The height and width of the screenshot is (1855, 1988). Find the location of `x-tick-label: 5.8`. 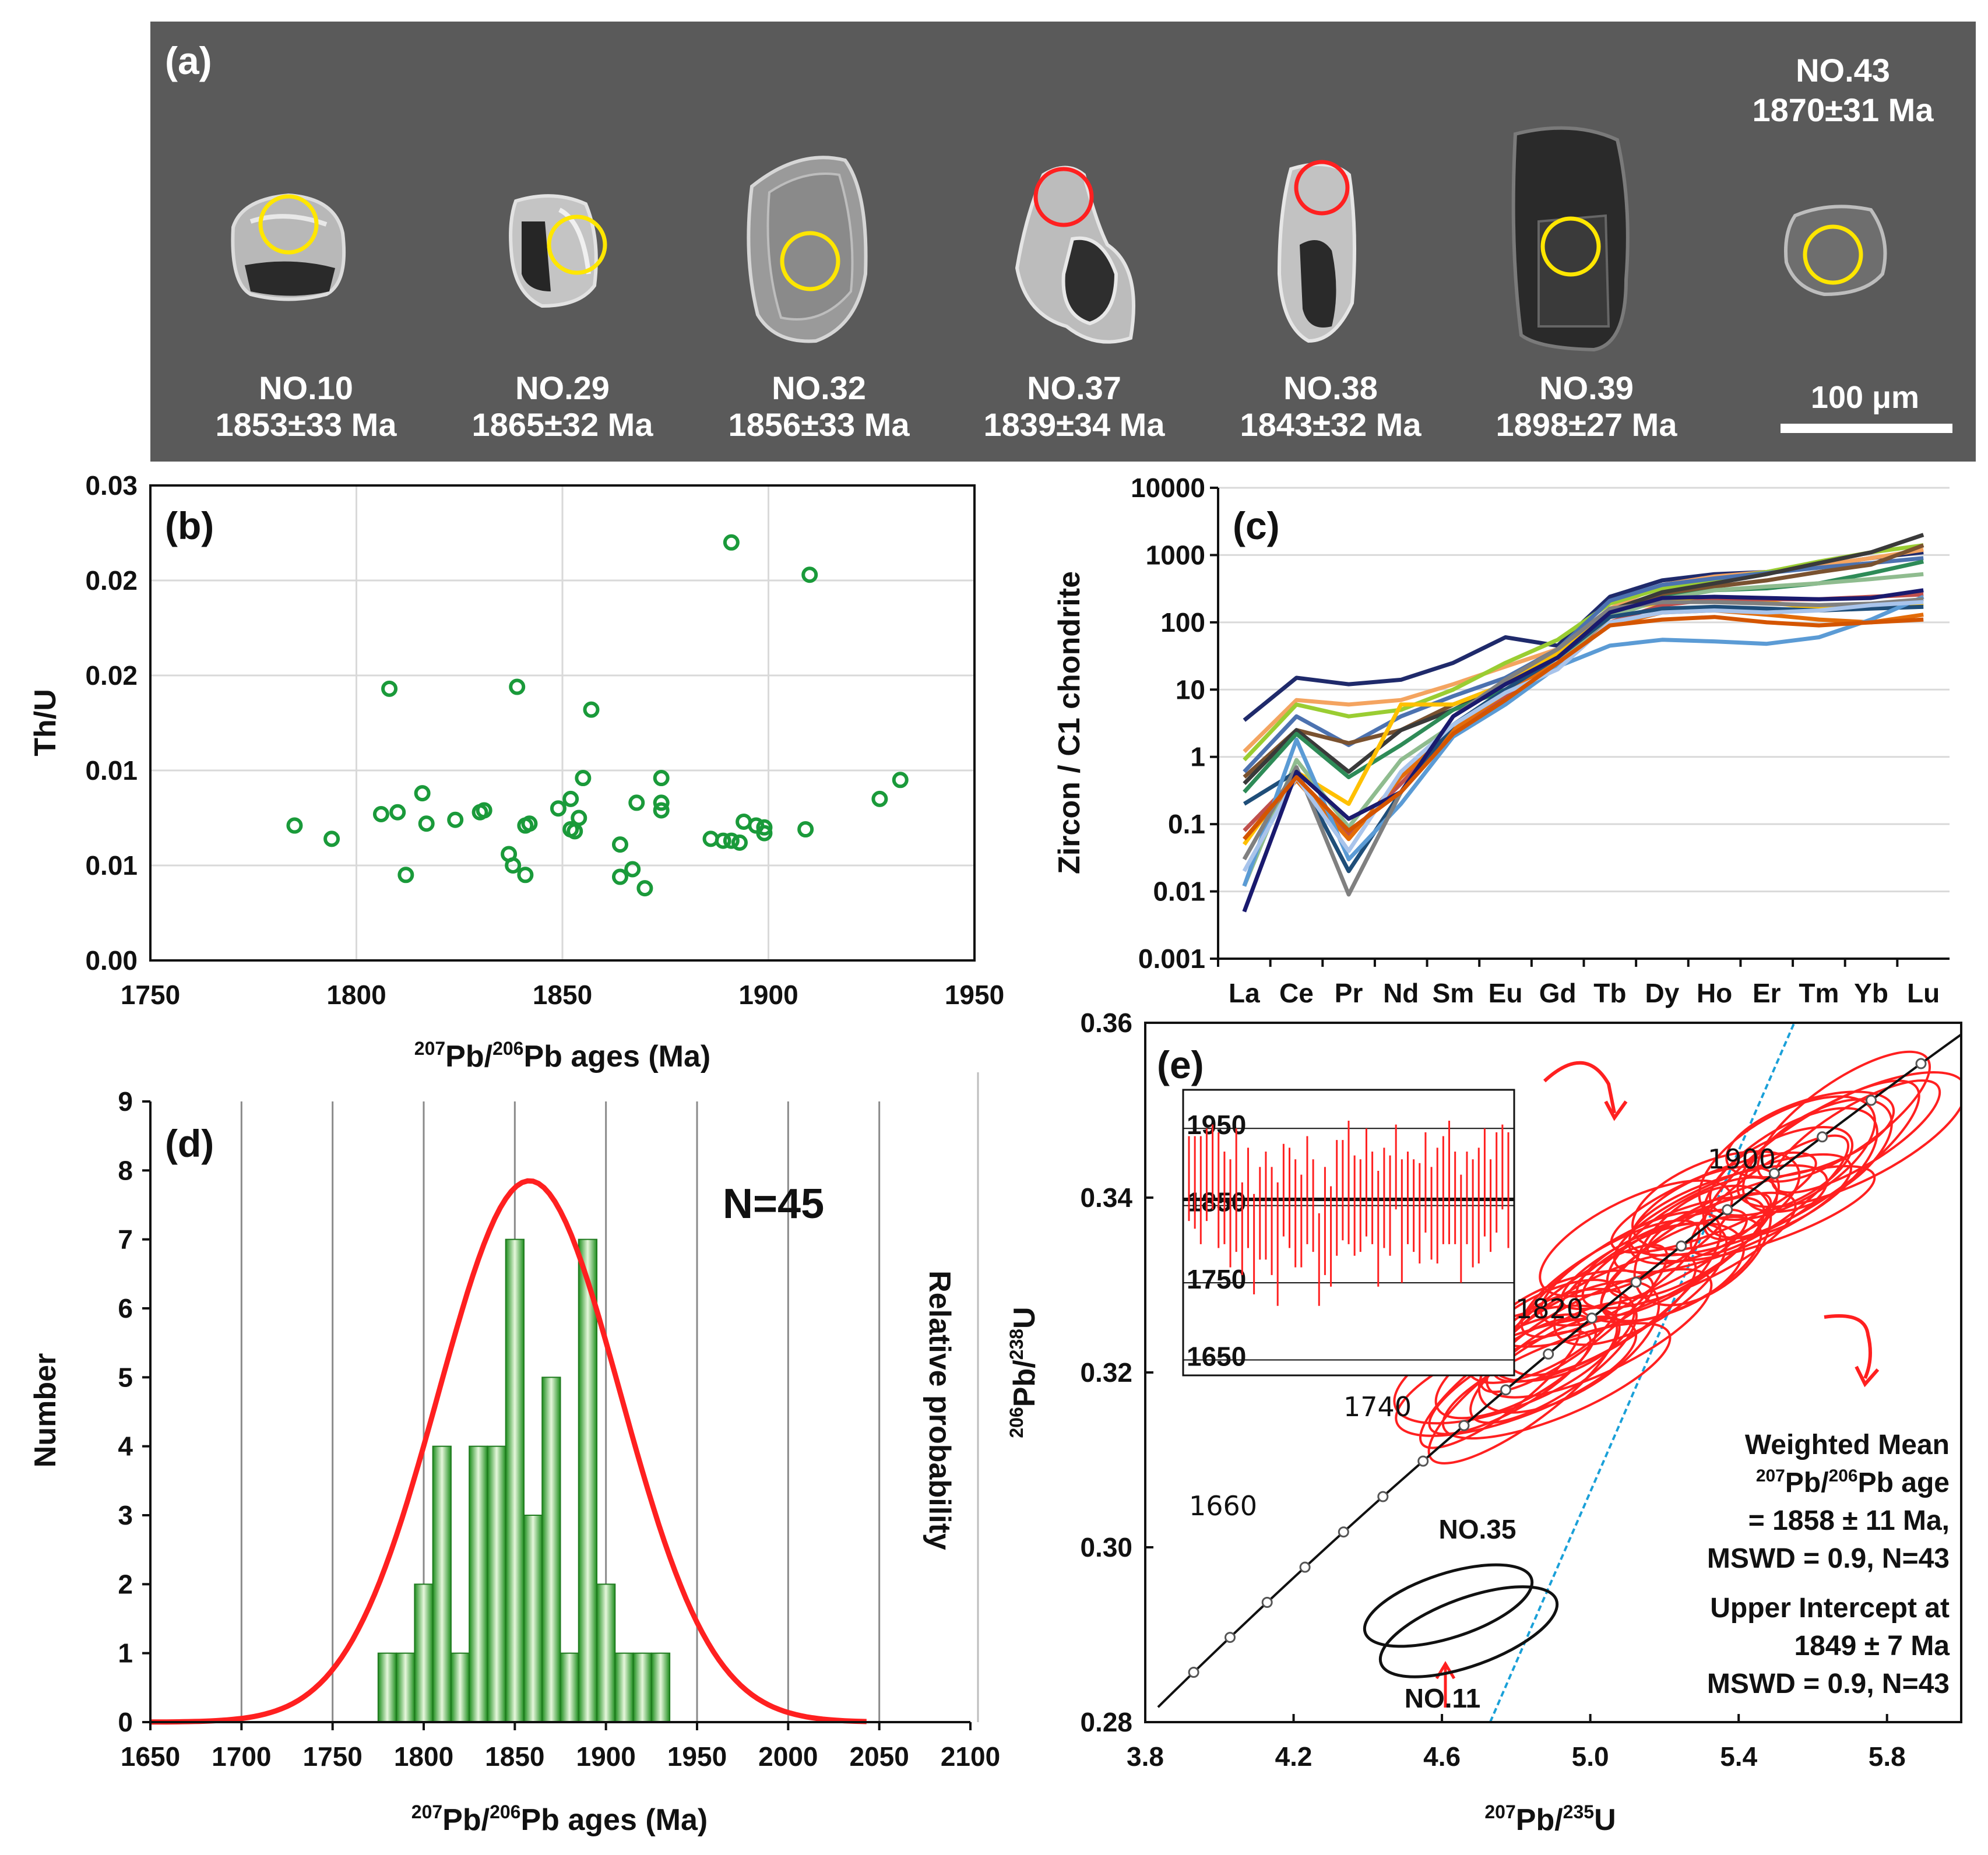

x-tick-label: 5.8 is located at coordinates (1887, 1756).